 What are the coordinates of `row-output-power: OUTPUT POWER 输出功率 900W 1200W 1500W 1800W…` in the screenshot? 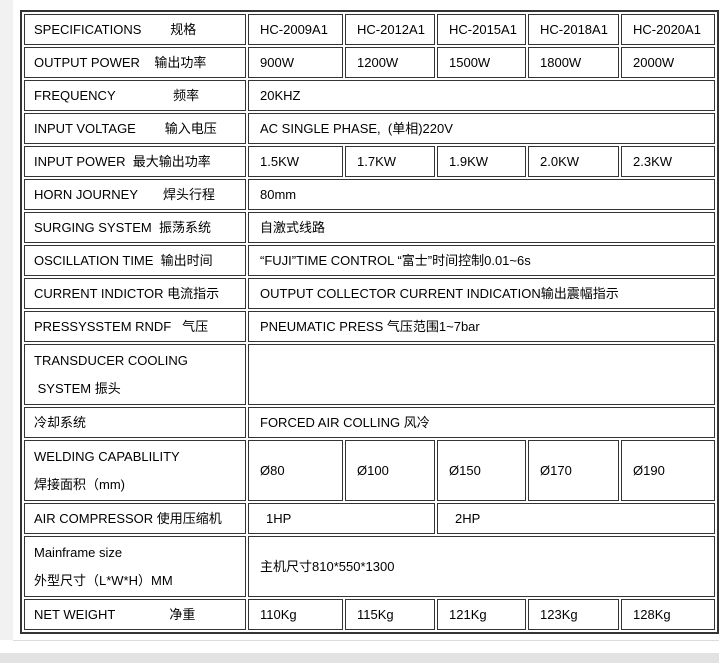 It's located at (369, 62).